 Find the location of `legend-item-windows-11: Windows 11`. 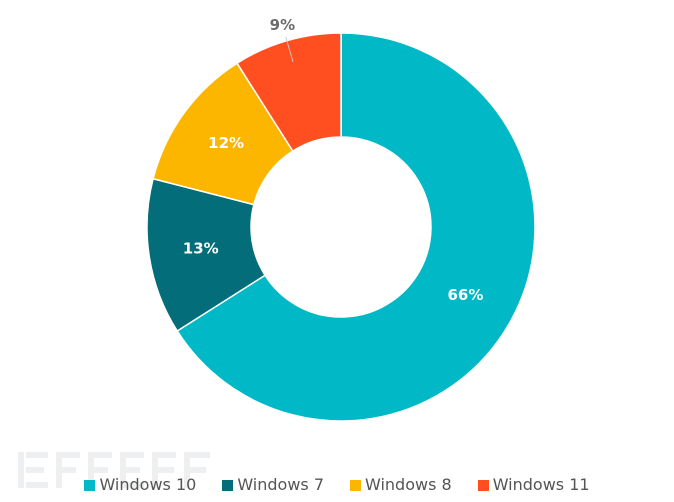

legend-item-windows-11: Windows 11 is located at coordinates (533, 485).